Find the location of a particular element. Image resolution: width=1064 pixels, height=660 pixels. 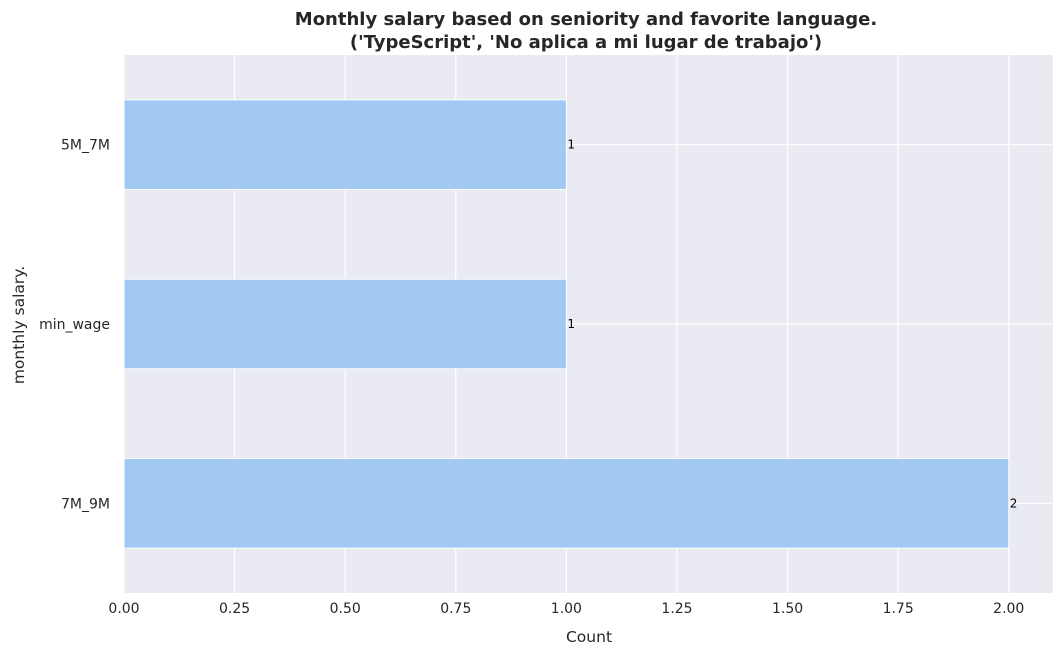

y-tick-label: 5M_7M is located at coordinates (85, 146).